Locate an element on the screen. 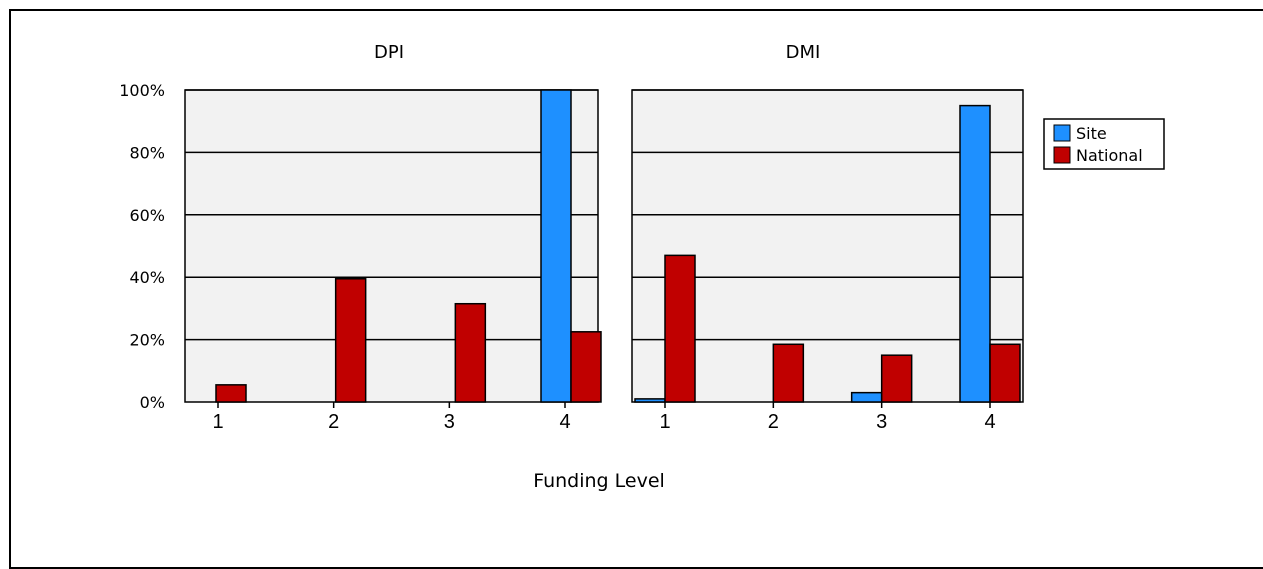  y-tick-label: 40% is located at coordinates (147, 277).